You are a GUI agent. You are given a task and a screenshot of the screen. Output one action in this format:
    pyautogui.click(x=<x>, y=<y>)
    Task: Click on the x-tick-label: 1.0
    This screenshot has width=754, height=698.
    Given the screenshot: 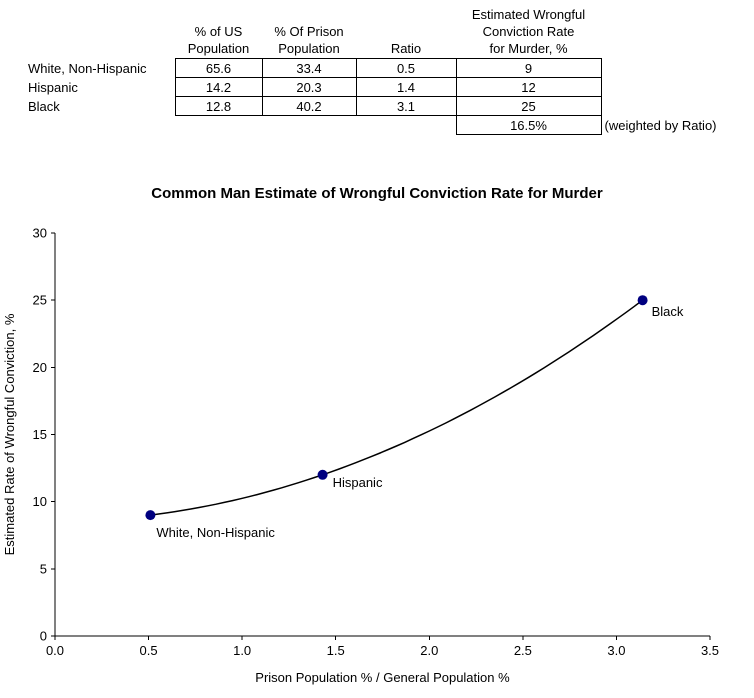 What is the action you would take?
    pyautogui.click(x=242, y=650)
    